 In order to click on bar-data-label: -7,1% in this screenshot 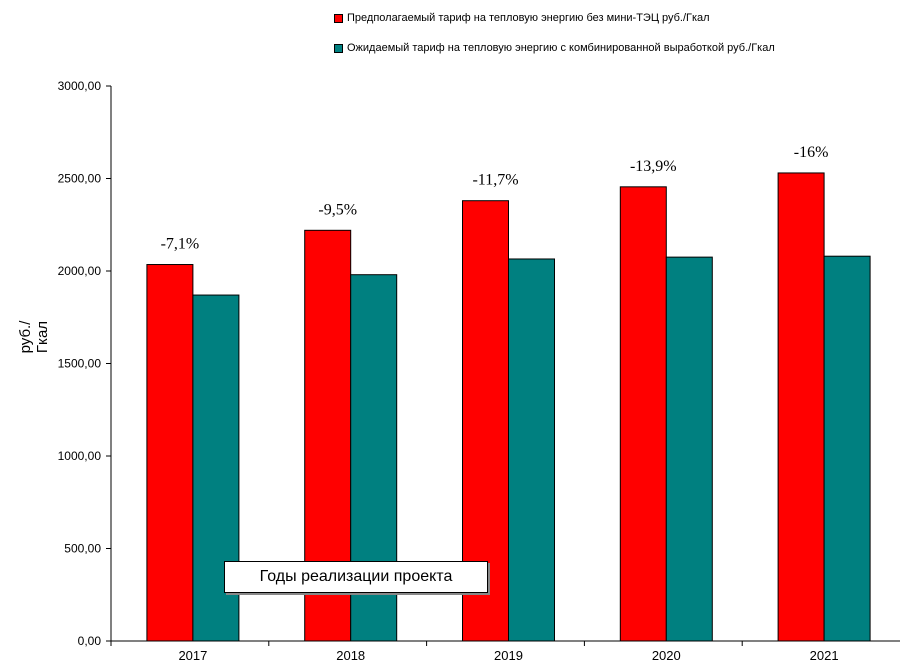, I will do `click(180, 244)`.